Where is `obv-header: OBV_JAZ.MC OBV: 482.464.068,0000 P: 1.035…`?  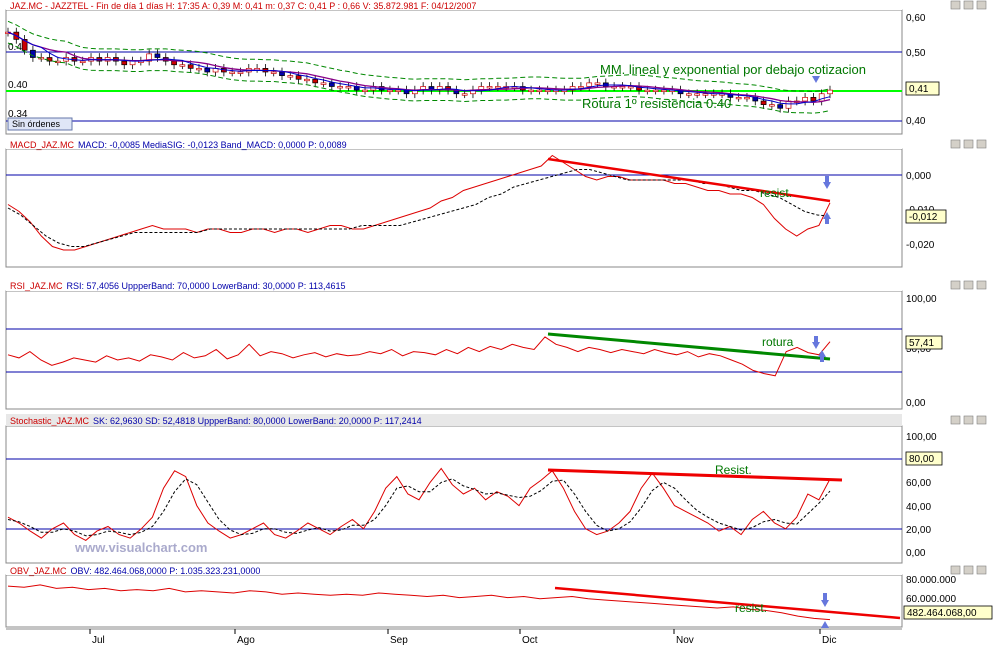
obv-header: OBV_JAZ.MC OBV: 482.464.068,0000 P: 1.035… is located at coordinates (135, 571).